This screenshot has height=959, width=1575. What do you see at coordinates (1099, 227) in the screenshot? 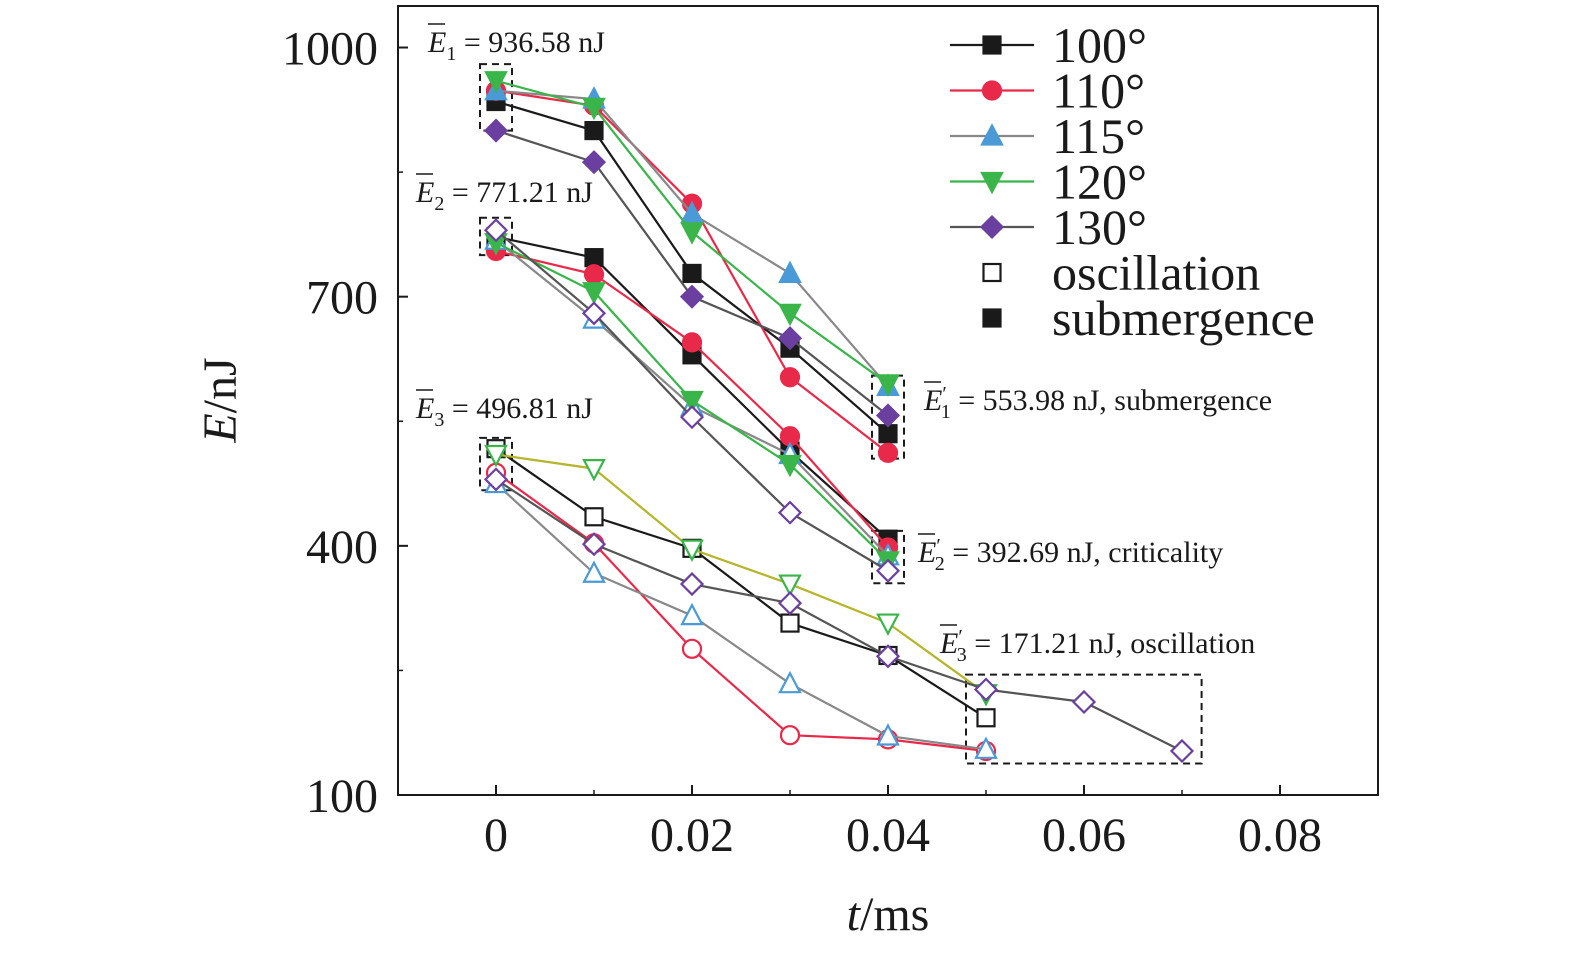
I see `legend-label: 130°` at bounding box center [1099, 227].